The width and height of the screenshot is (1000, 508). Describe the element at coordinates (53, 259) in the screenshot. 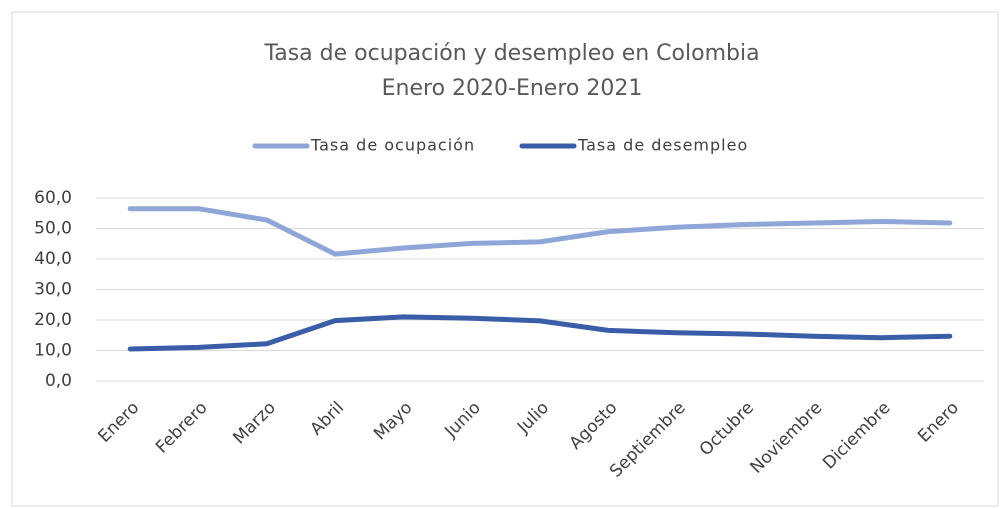

I see `y-tick-label: 40,0` at that location.